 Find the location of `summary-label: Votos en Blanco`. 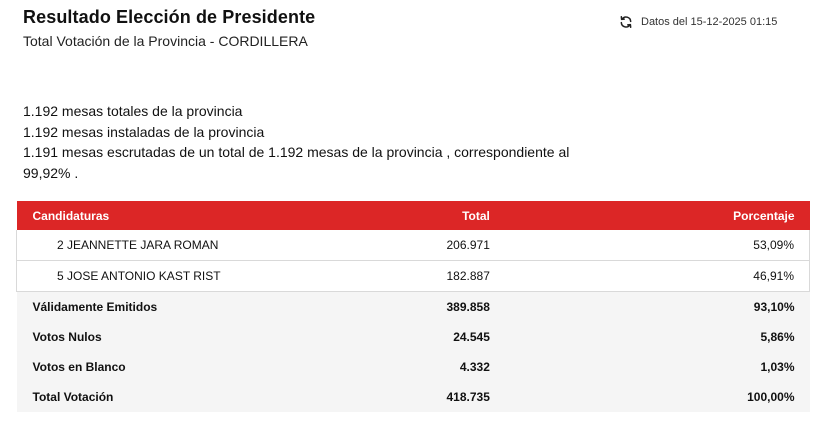

summary-label: Votos en Blanco is located at coordinates (172, 367).